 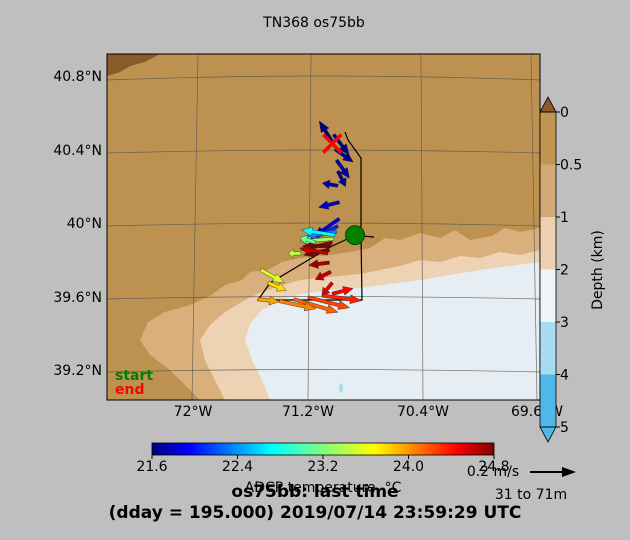 What do you see at coordinates (571, 166) in the screenshot?
I see `depth-tick-label: 0.5` at bounding box center [571, 166].